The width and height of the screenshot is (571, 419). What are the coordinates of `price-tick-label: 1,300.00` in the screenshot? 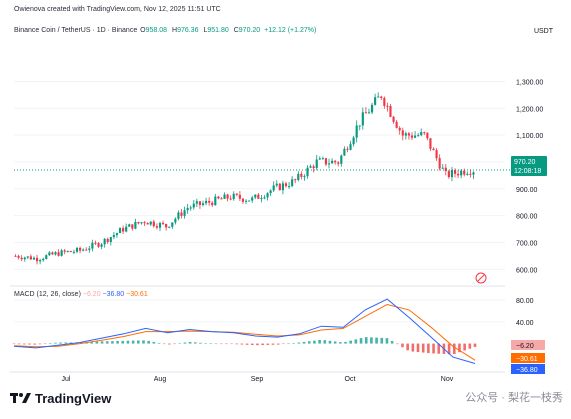 It's located at (529, 82).